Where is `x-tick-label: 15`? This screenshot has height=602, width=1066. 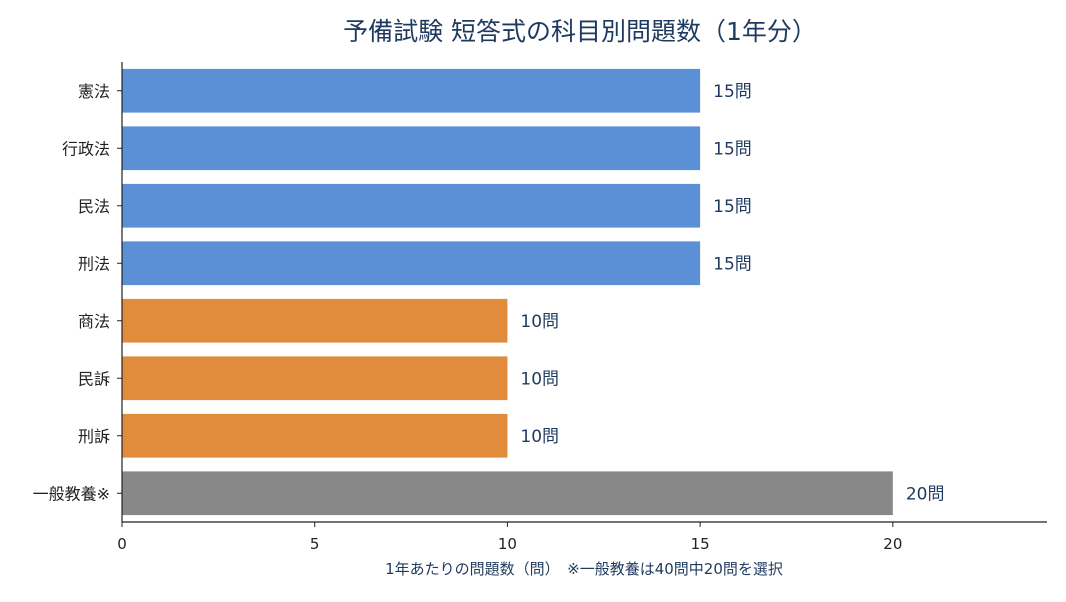
x-tick-label: 15 is located at coordinates (700, 544).